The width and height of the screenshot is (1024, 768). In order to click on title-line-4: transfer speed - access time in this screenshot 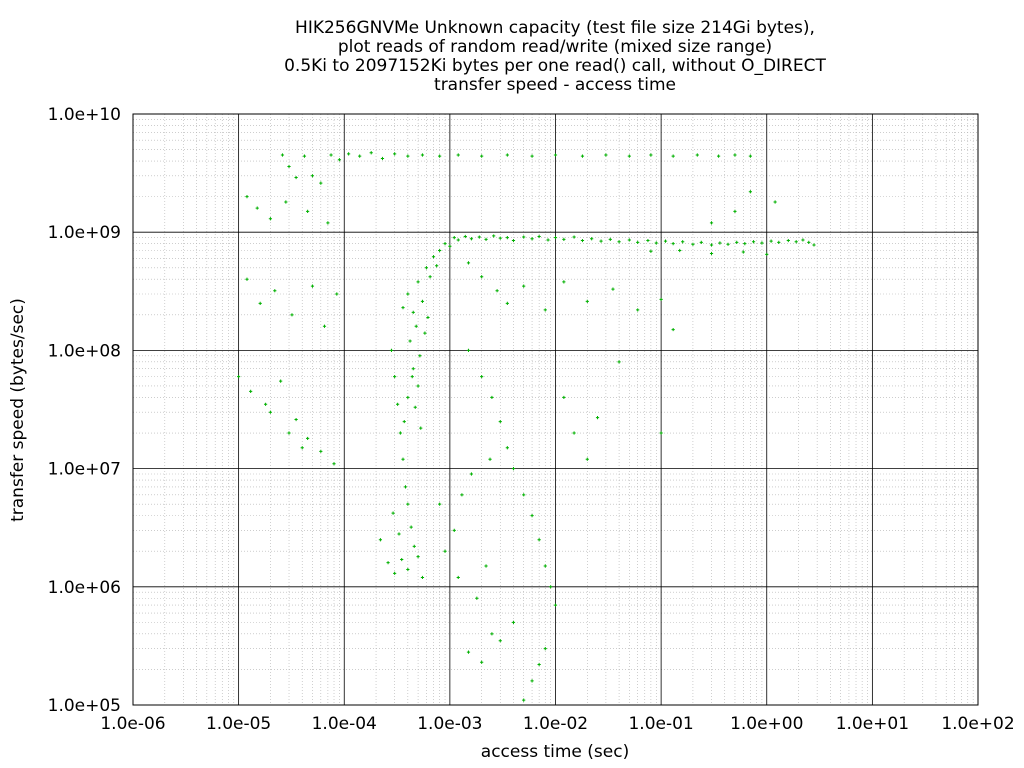, I will do `click(555, 85)`.